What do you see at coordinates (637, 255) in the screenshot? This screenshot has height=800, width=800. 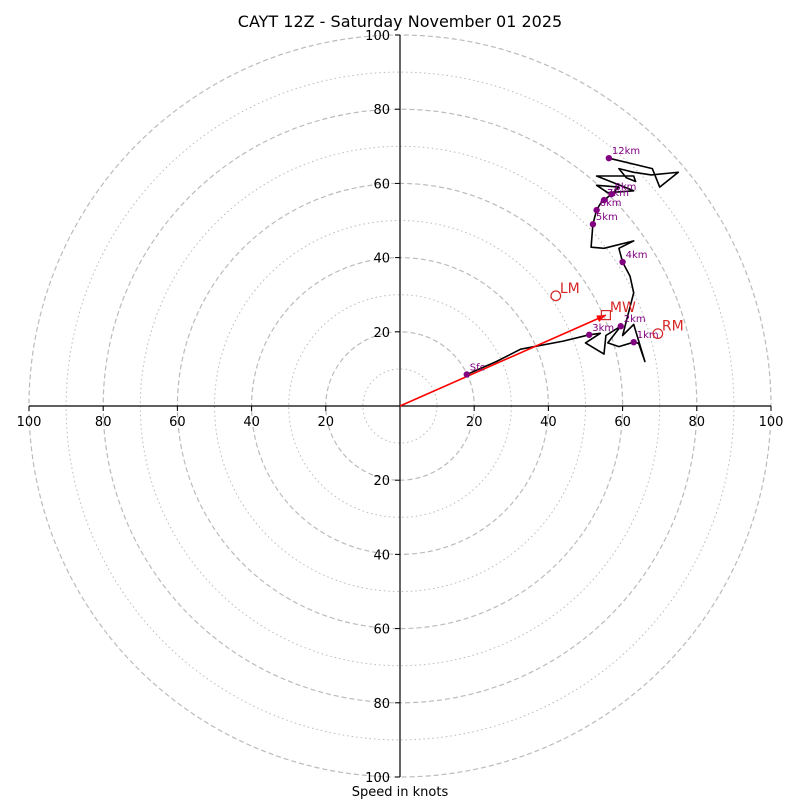 I see `height-marker-label: 4km` at bounding box center [637, 255].